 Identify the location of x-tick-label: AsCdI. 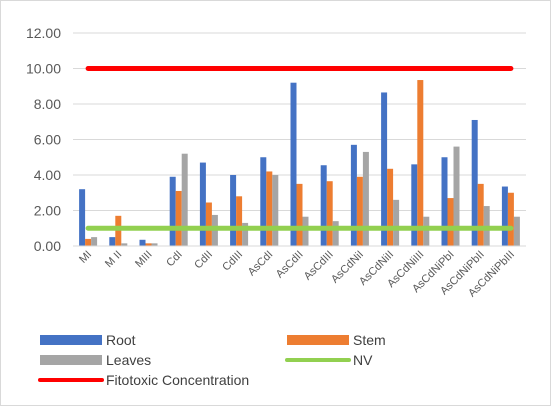
(261, 264).